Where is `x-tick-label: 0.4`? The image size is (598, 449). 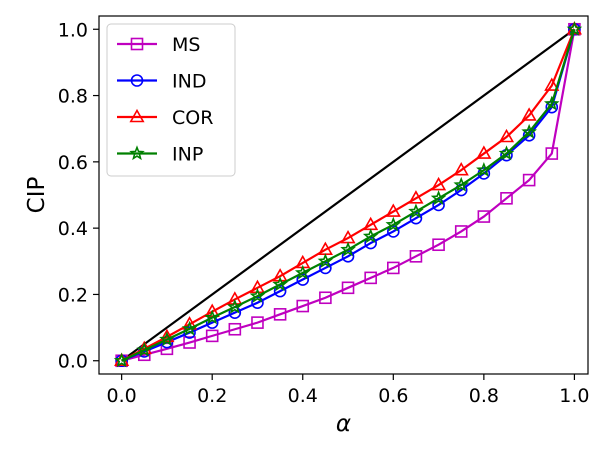 x-tick-label: 0.4 is located at coordinates (303, 396).